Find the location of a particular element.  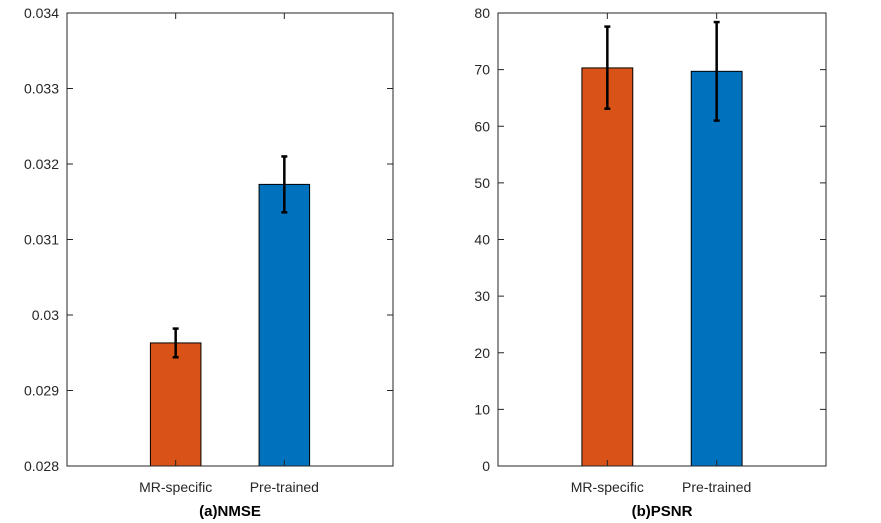

y-tick-label: 0.034 is located at coordinates (41, 13).